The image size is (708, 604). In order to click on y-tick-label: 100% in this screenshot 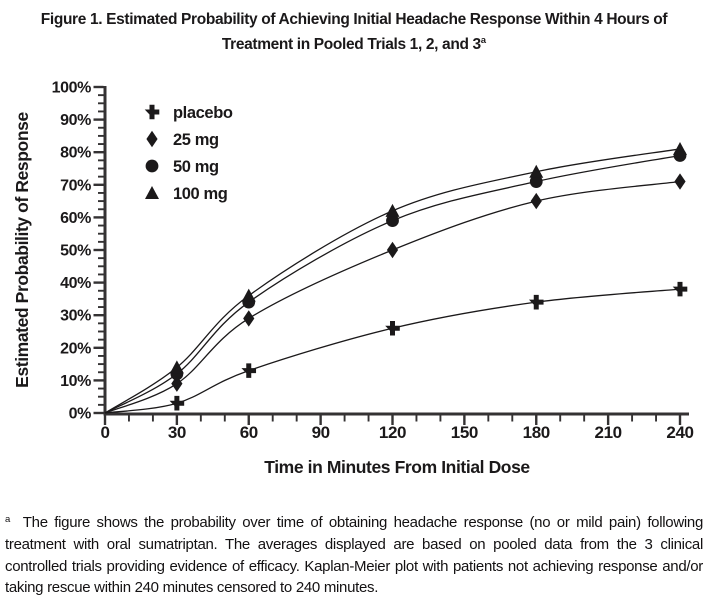, I will do `click(71, 88)`.